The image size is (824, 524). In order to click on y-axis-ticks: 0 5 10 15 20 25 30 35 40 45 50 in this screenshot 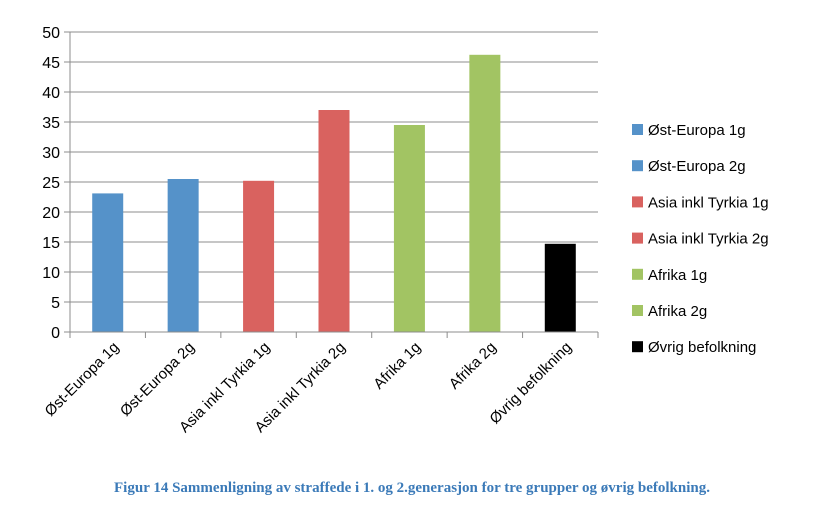, I will do `click(56, 183)`.